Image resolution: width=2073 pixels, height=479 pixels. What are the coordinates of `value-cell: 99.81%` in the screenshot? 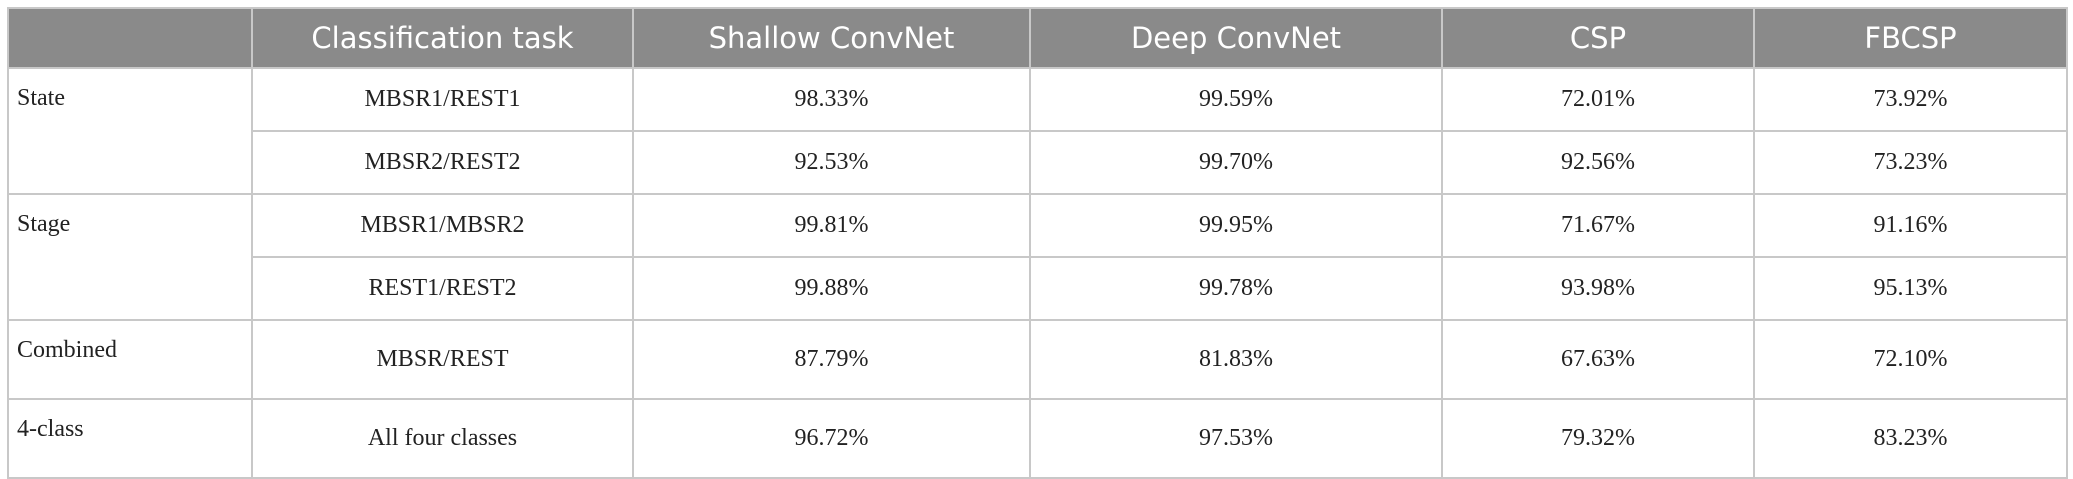 It's located at (831, 225).